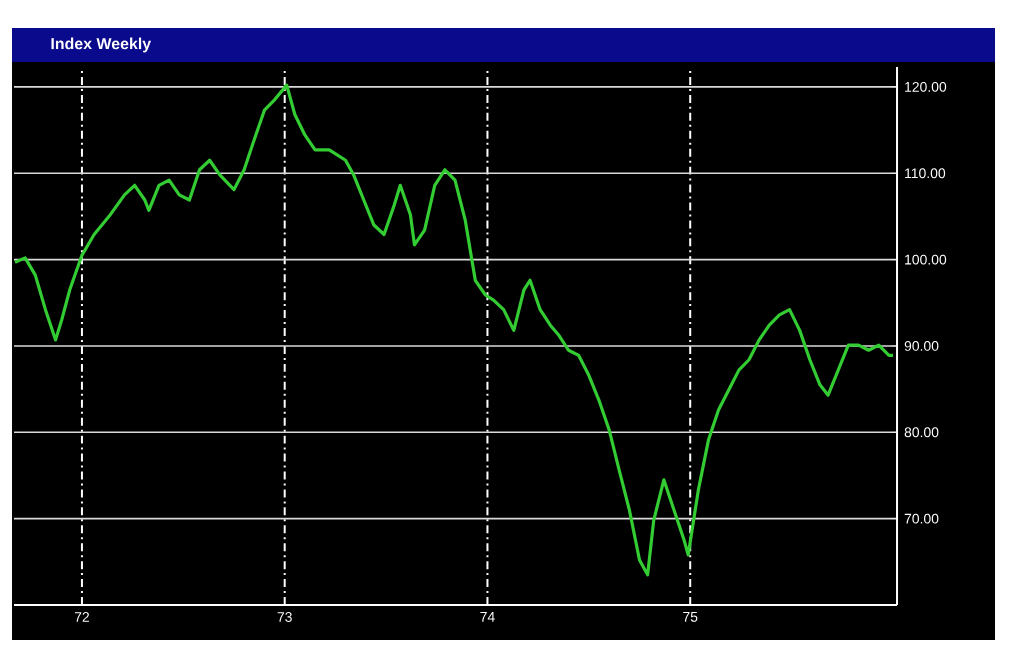 Image resolution: width=1009 pixels, height=657 pixels. Describe the element at coordinates (284, 617) in the screenshot. I see `x-tick-label: 73` at that location.